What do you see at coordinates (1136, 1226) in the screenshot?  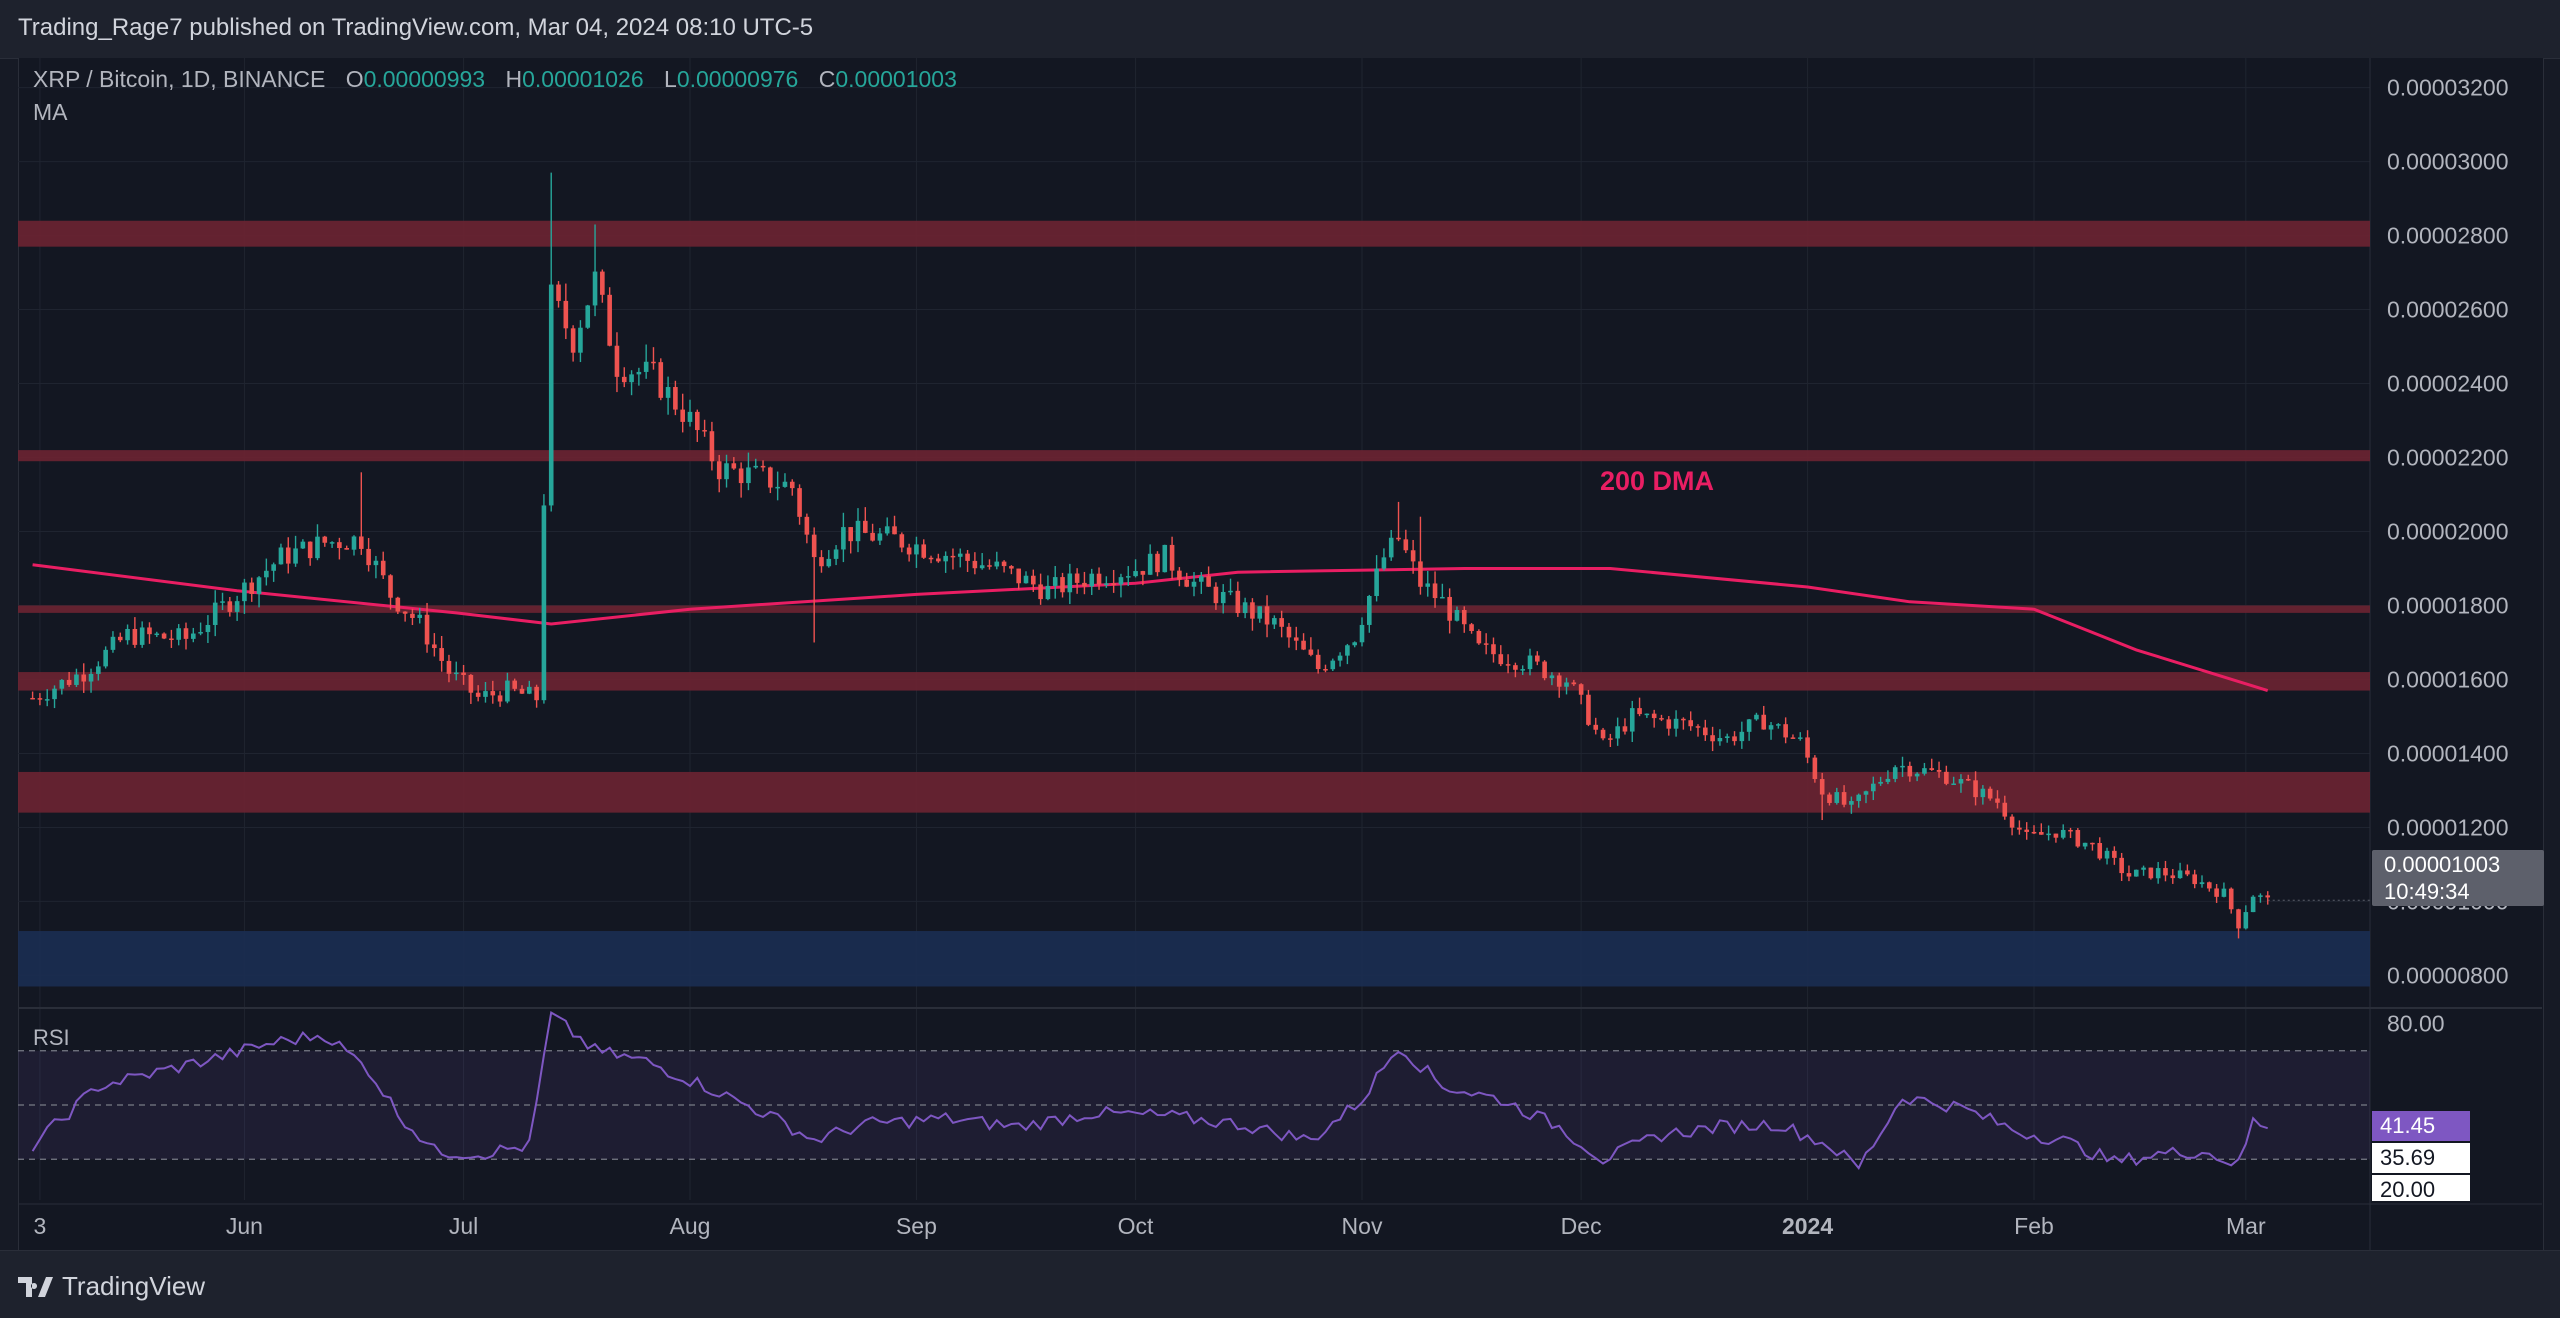 I see `time-tick-label: Oct` at bounding box center [1136, 1226].